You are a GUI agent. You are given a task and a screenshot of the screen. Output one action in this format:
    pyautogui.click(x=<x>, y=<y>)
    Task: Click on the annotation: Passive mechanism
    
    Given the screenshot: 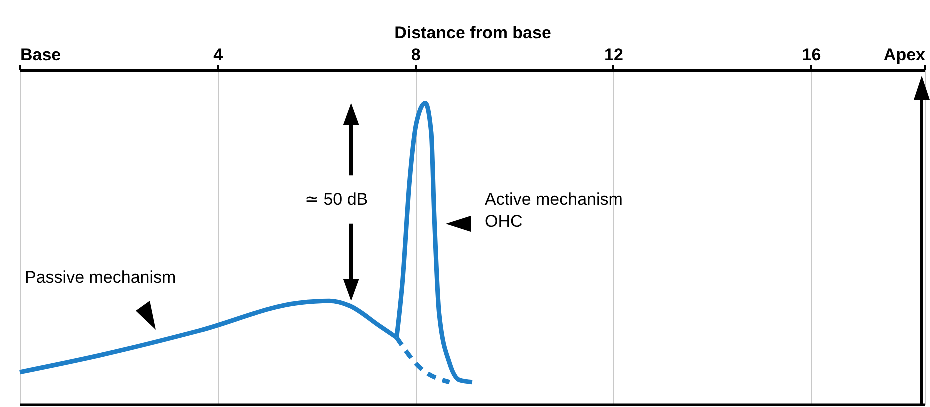 What is the action you would take?
    pyautogui.click(x=100, y=277)
    